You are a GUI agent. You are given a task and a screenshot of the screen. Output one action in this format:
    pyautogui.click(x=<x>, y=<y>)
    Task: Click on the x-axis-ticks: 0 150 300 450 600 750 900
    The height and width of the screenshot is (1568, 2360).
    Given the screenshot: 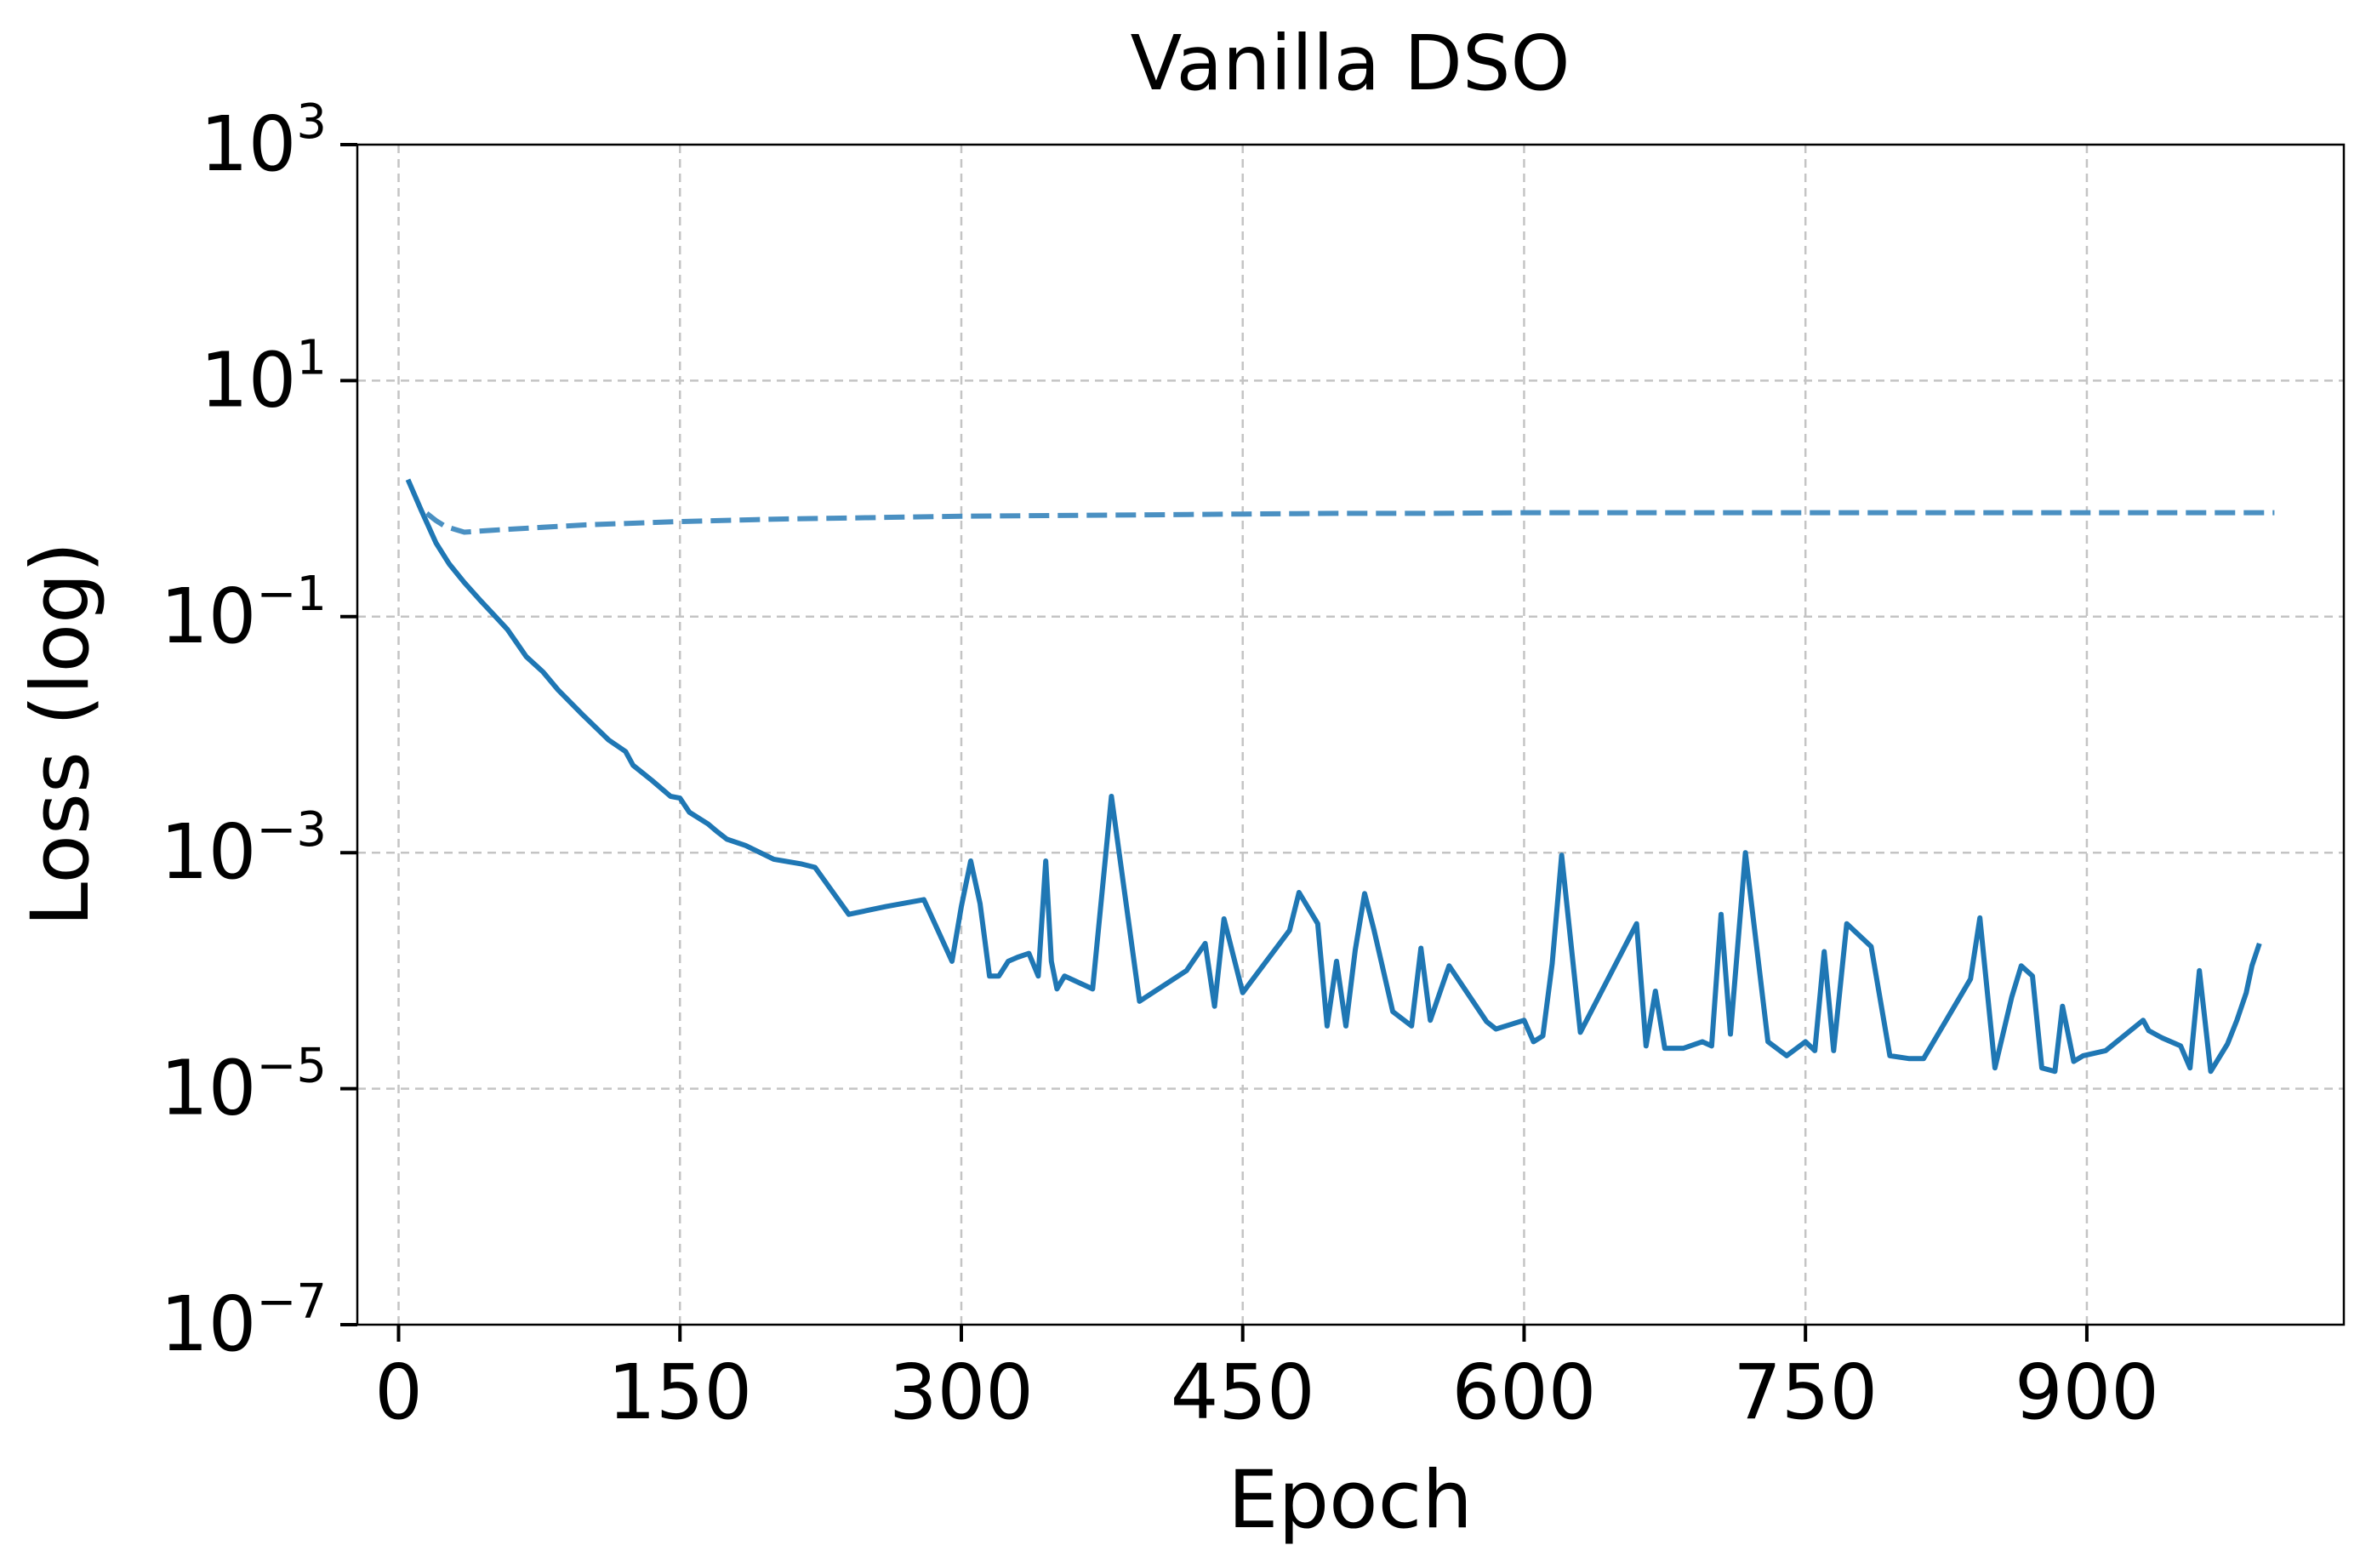 What is the action you would take?
    pyautogui.click(x=1266, y=1380)
    